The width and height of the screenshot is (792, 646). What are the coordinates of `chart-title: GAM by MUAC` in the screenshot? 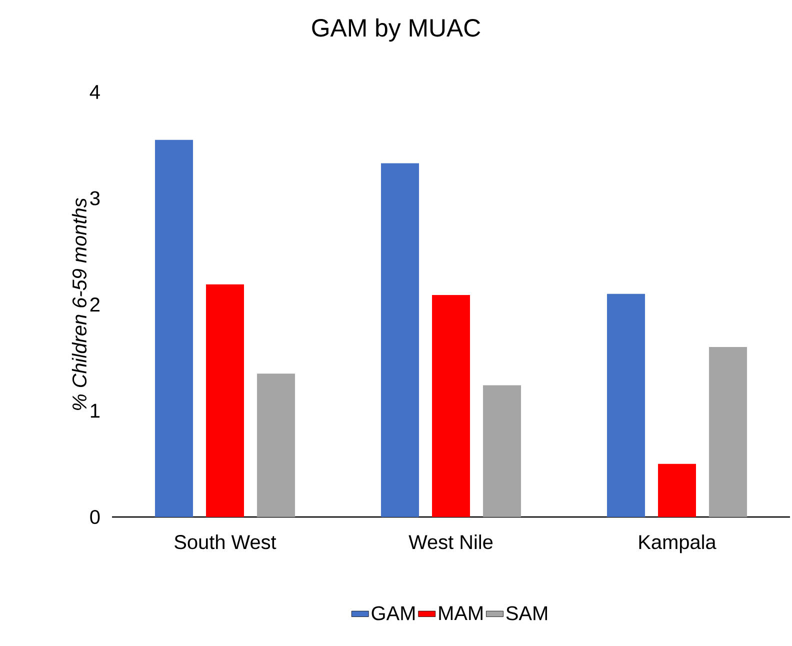 It's located at (396, 30).